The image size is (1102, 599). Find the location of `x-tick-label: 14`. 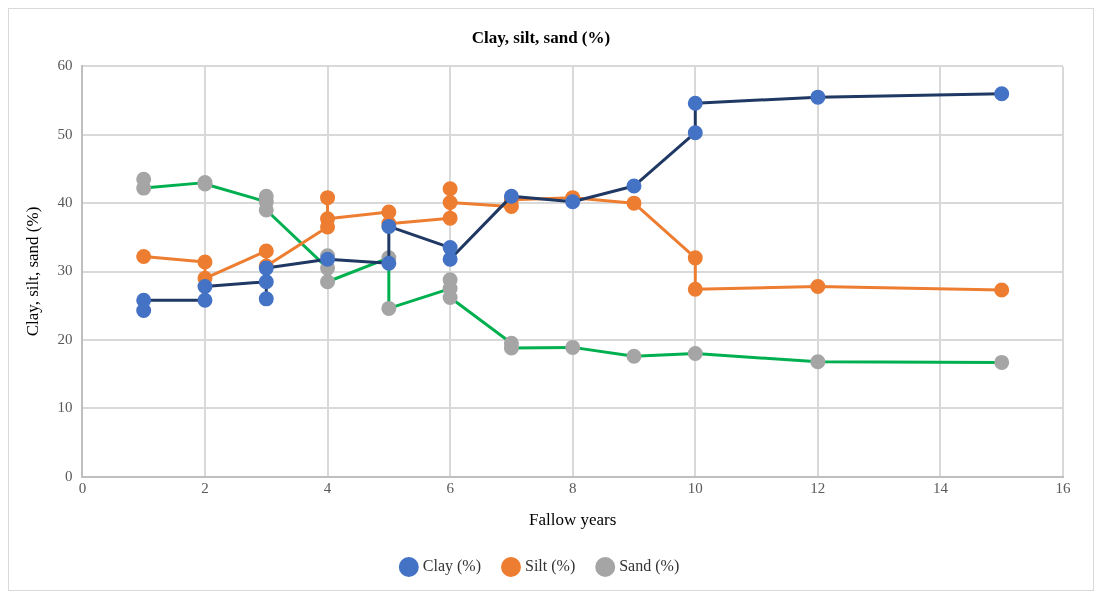

x-tick-label: 14 is located at coordinates (940, 487).